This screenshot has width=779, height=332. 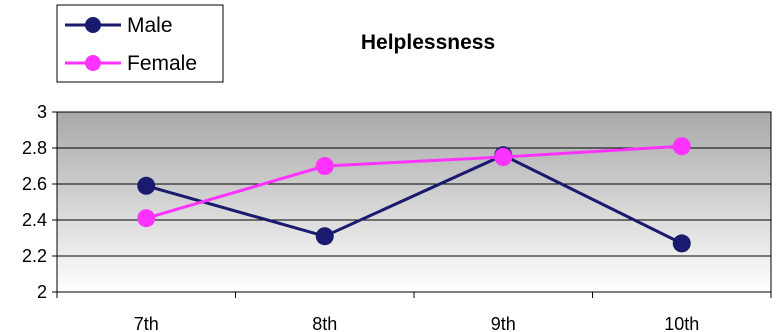 What do you see at coordinates (42, 112) in the screenshot?
I see `y-tick-label: 3` at bounding box center [42, 112].